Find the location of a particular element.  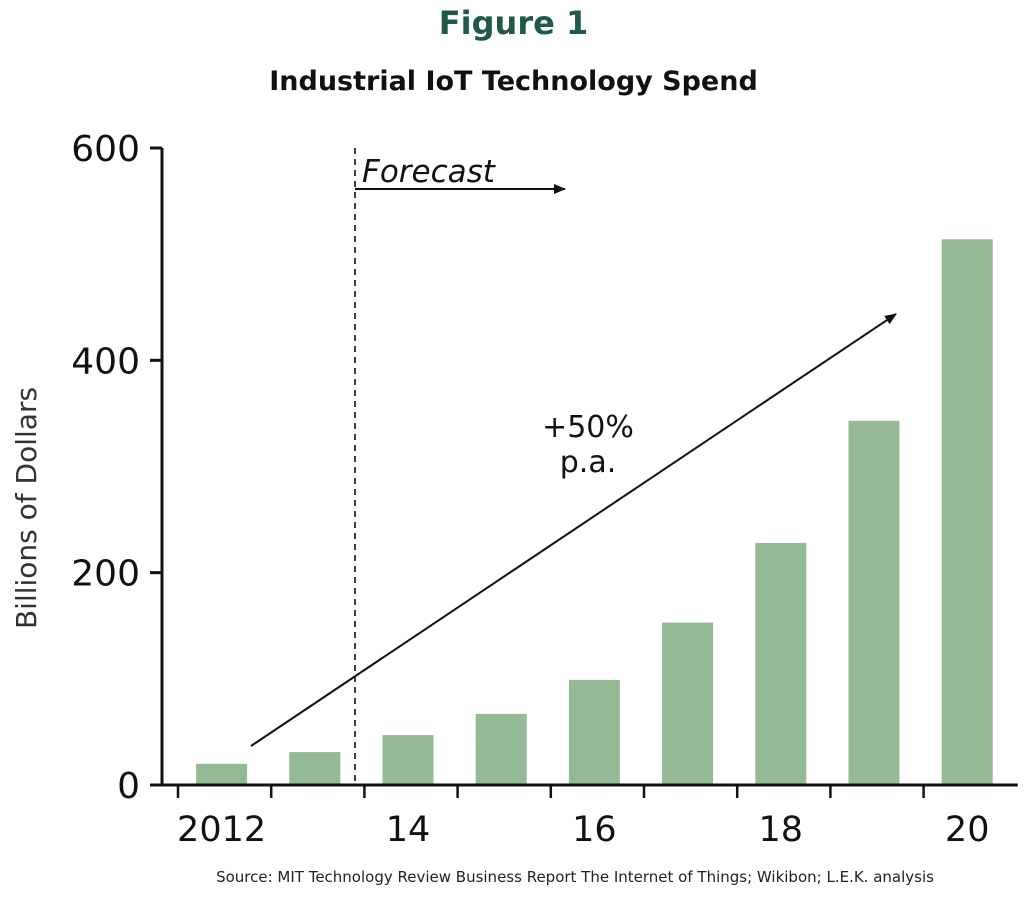

x-tick-label-2020: 20 is located at coordinates (967, 830).